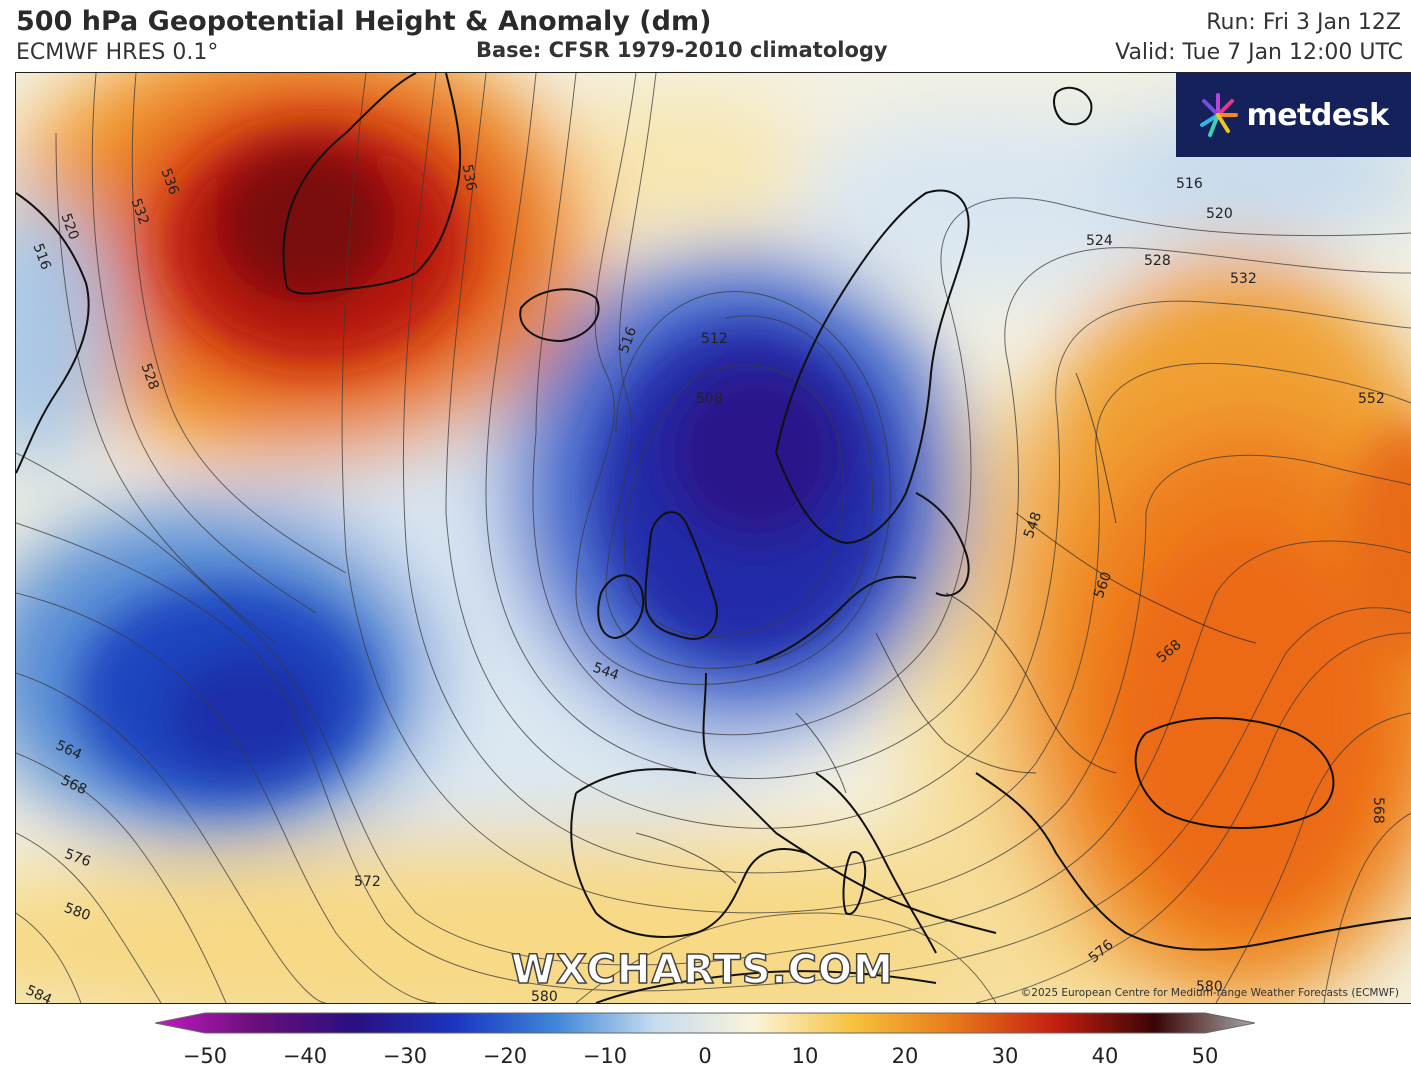  I want to click on colorbar-tick-label: 50, so click(1205, 1056).